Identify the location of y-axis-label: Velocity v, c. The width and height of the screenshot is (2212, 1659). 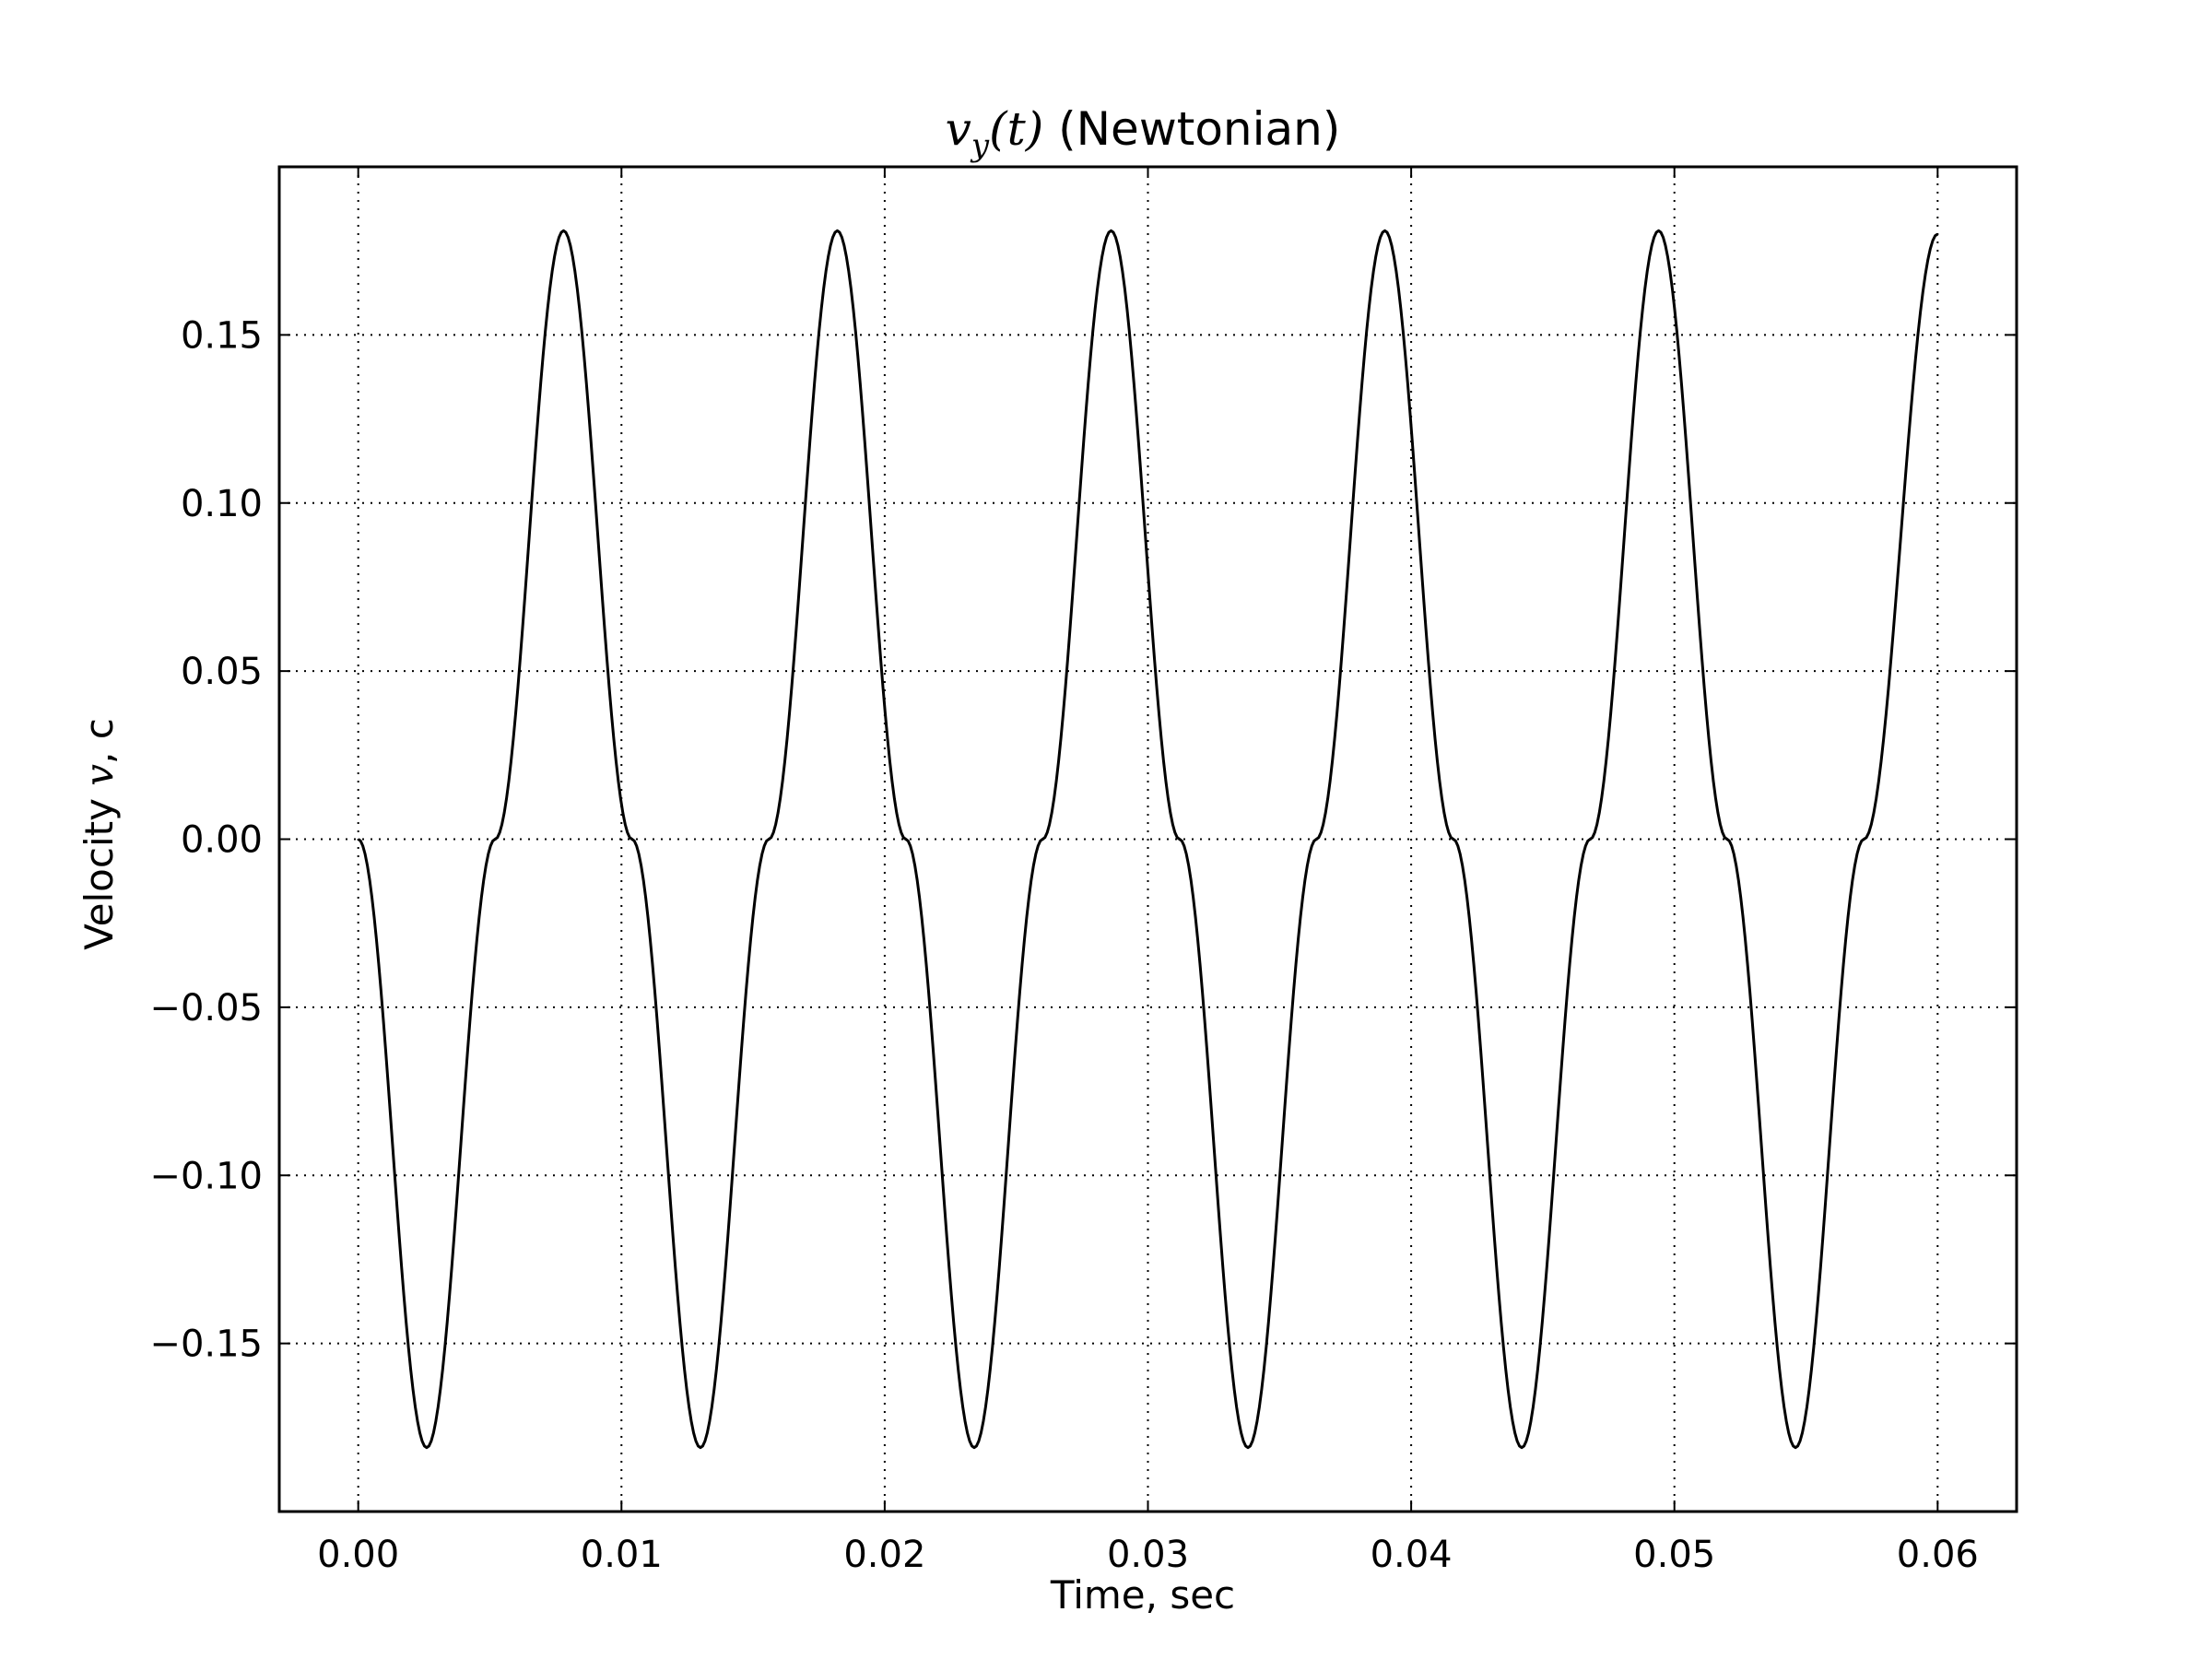
(99, 834).